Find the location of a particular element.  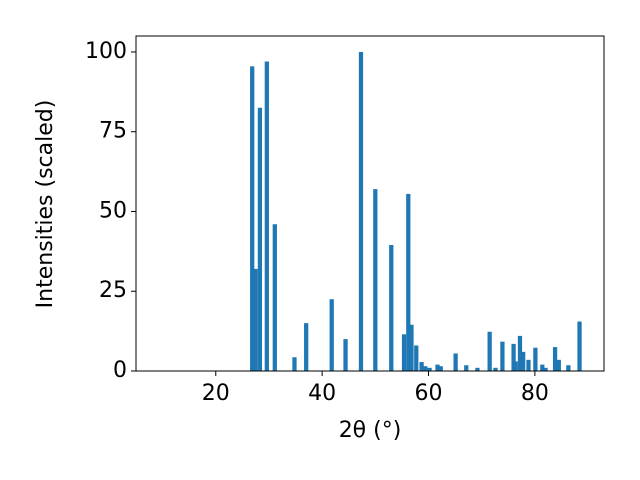

y-tick-label: 100 is located at coordinates (106, 51).